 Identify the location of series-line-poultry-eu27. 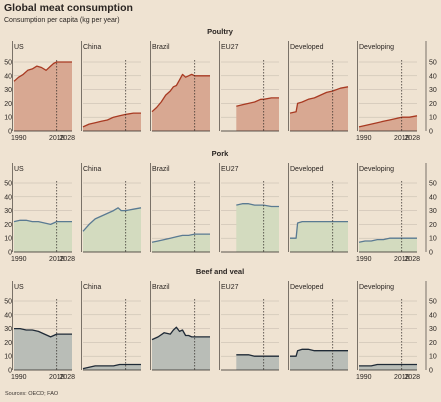
(257, 102).